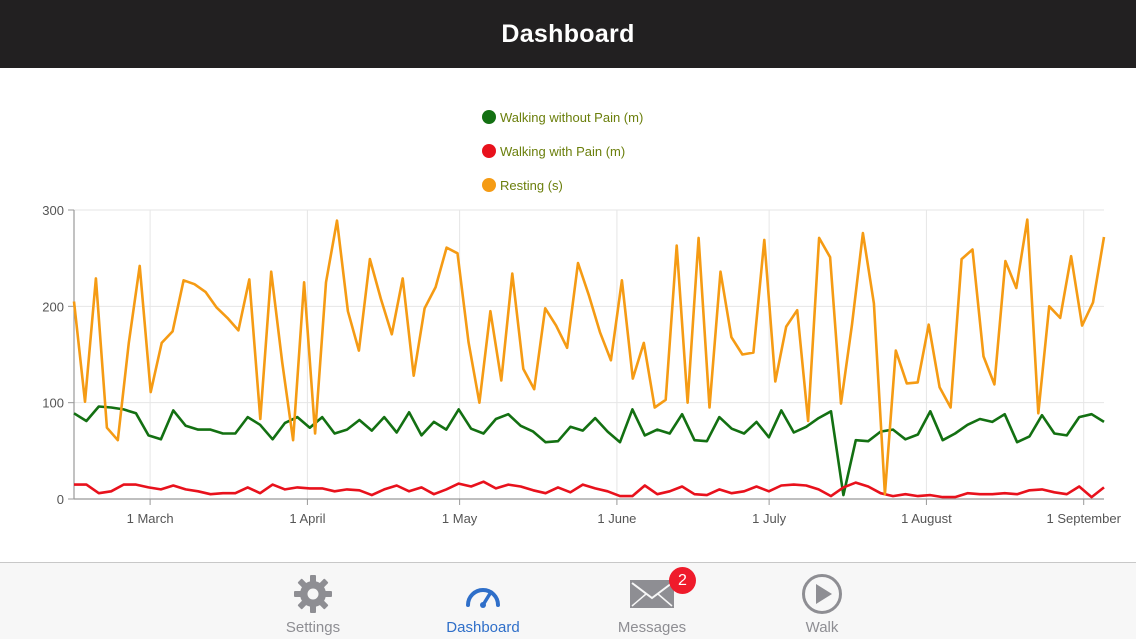 This screenshot has width=1136, height=640. I want to click on play-circle-icon, so click(822, 594).